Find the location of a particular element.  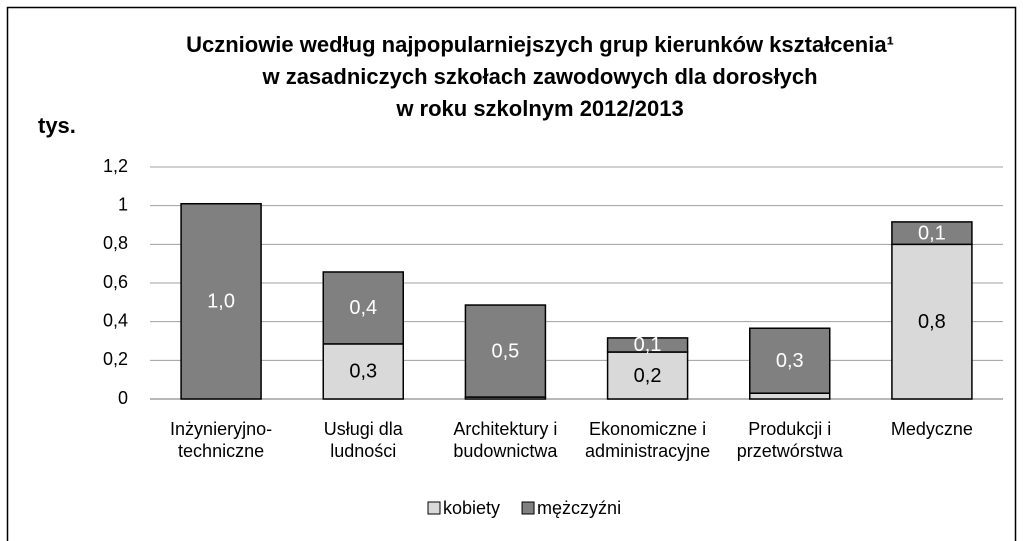

y-tick-label: 0,6 is located at coordinates (115, 282).